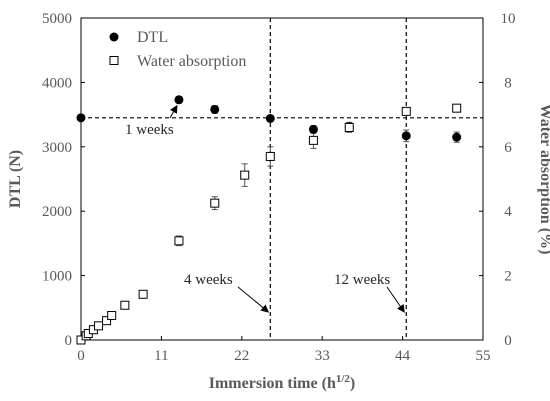 The height and width of the screenshot is (401, 550). What do you see at coordinates (57, 83) in the screenshot?
I see `y-tick-label: 4000` at bounding box center [57, 83].